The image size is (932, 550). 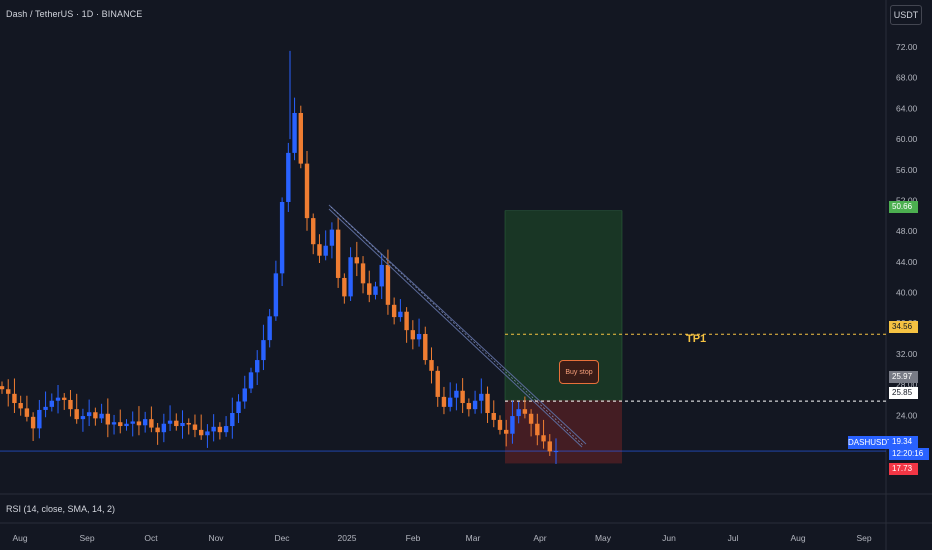 What do you see at coordinates (870, 442) in the screenshot?
I see `symbol-tag: DASHUSDT` at bounding box center [870, 442].